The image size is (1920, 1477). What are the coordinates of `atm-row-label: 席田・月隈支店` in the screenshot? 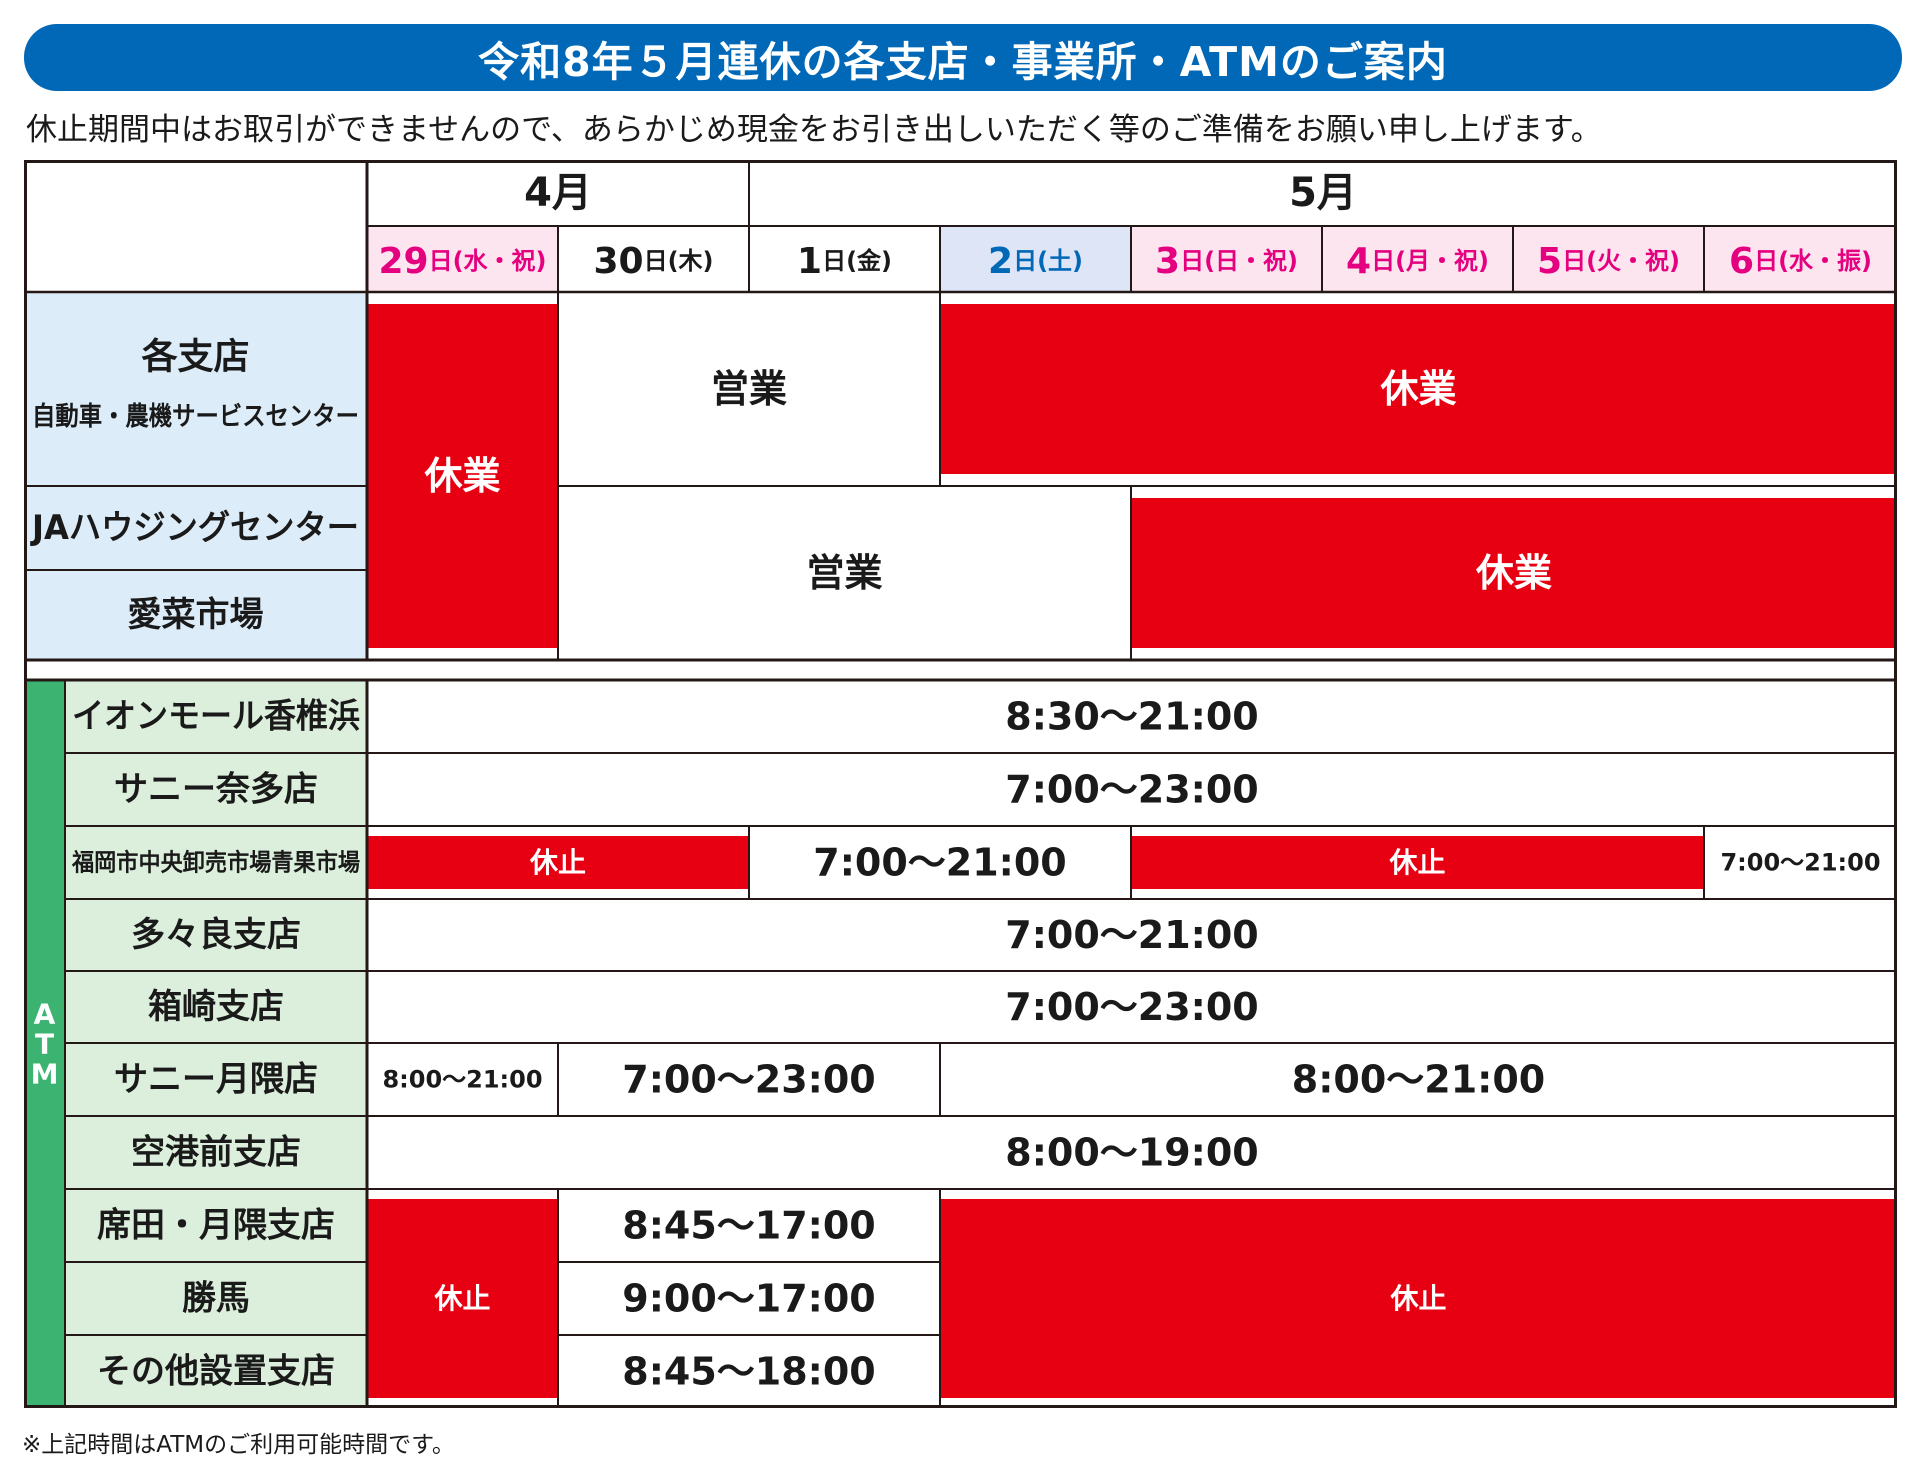 It's located at (216, 1226).